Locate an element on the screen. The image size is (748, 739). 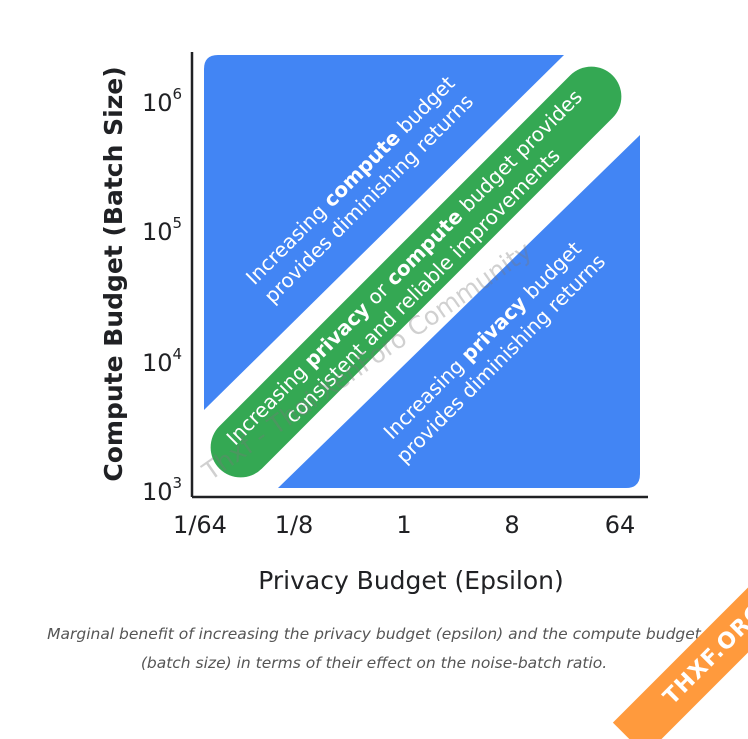
y-tick-1e3: 10³ is located at coordinates (162, 490).